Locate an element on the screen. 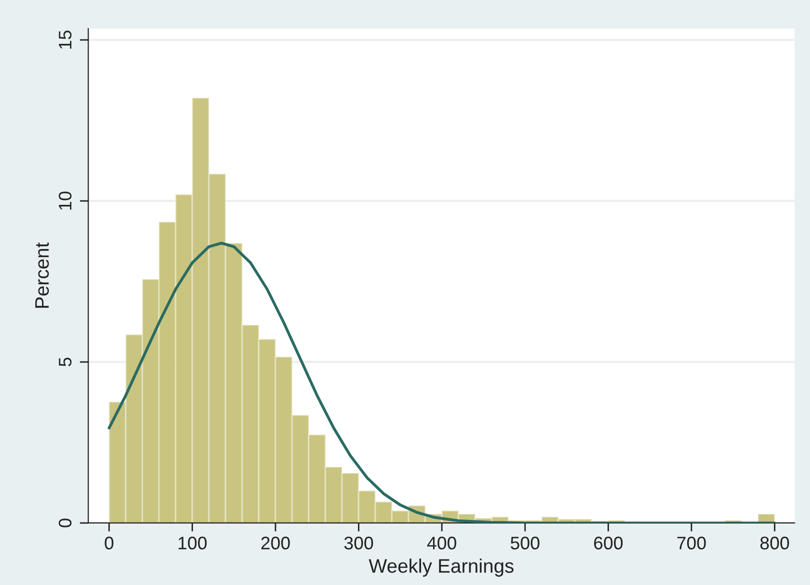  x-tick-label: 600 is located at coordinates (608, 543).